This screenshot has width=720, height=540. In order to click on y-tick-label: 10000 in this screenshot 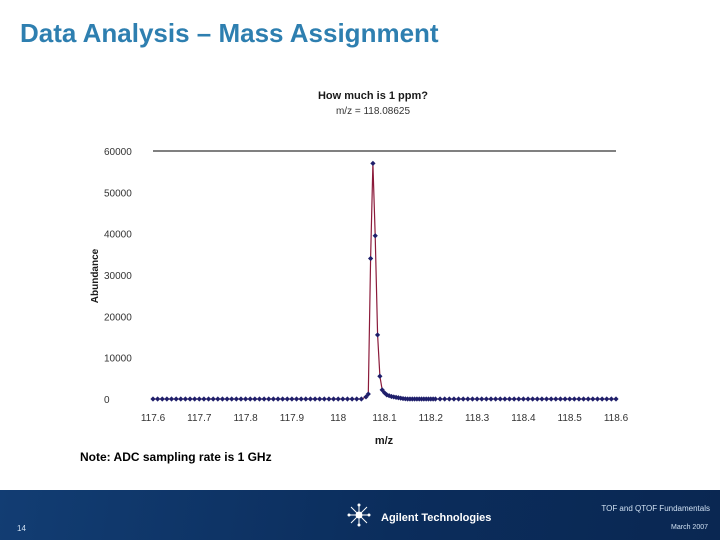, I will do `click(118, 359)`.